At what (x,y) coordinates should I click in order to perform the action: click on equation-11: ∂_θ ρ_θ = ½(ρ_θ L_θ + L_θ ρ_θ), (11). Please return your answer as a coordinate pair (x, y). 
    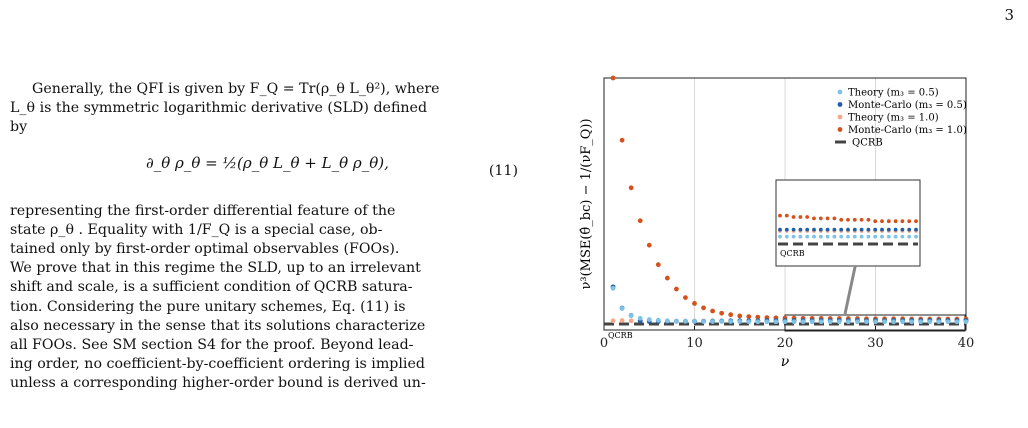
    Looking at the image, I should click on (264, 170).